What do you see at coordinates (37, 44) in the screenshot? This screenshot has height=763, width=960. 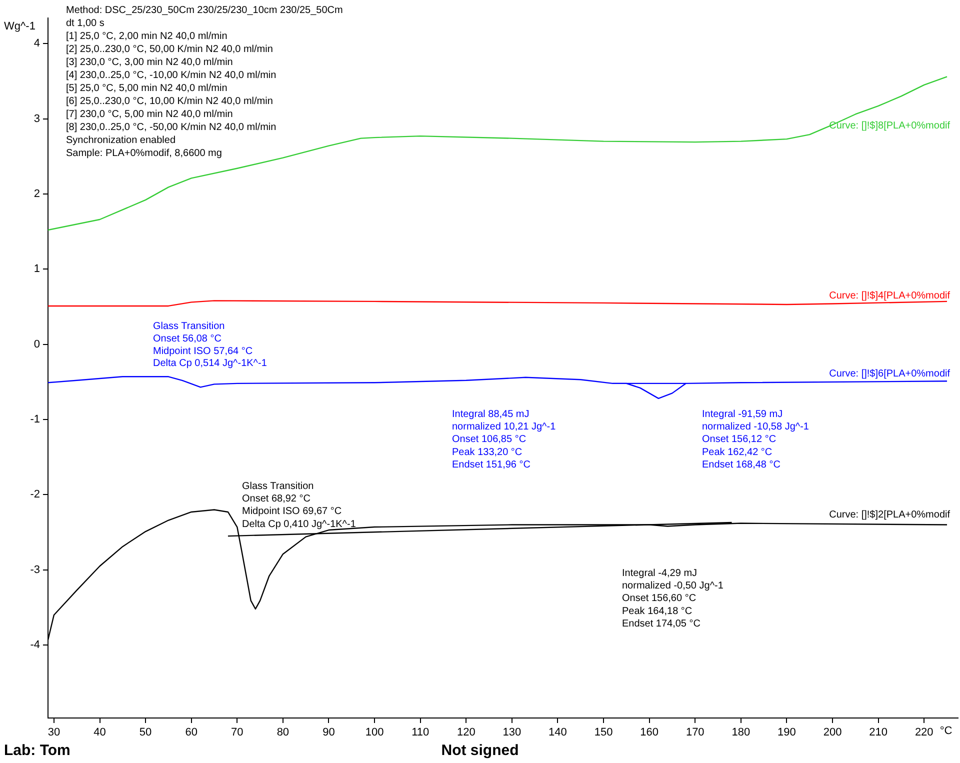 I see `y-tick-label: 4` at bounding box center [37, 44].